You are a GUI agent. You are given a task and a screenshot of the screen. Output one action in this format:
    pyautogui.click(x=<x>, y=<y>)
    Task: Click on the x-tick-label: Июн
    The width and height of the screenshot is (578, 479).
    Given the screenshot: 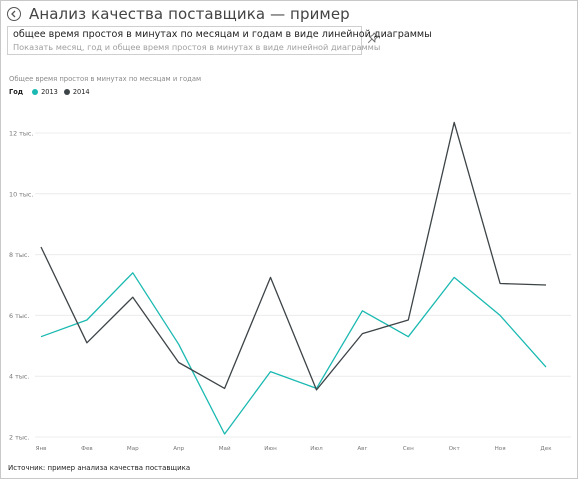 What is the action you would take?
    pyautogui.click(x=270, y=449)
    